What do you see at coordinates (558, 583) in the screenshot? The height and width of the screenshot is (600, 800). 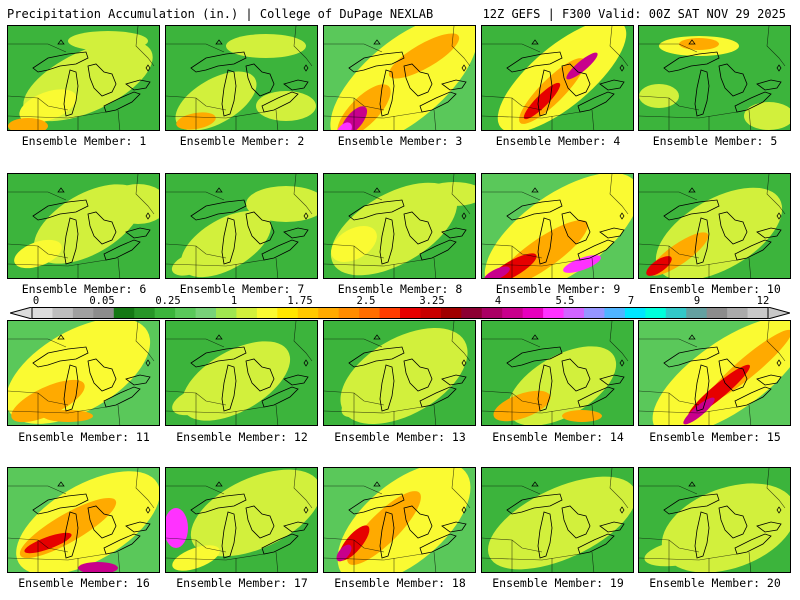 I see `ensemble-member-label: Ensemble Member: 19` at bounding box center [558, 583].